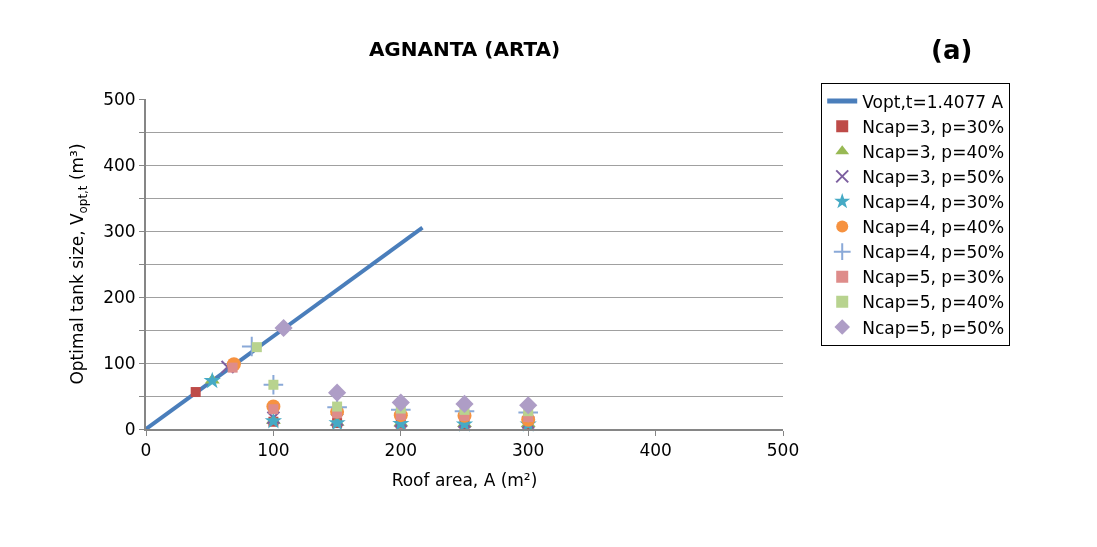 Image resolution: width=1097 pixels, height=547 pixels. I want to click on y-tick-label: 300, so click(119, 230).